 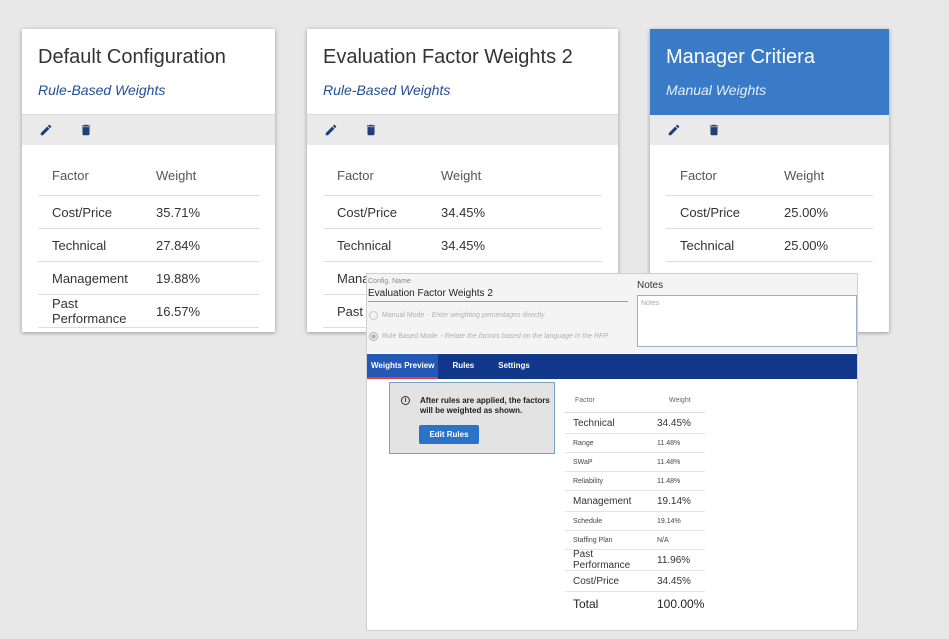 What do you see at coordinates (583, 443) in the screenshot?
I see `factor-name: Range` at bounding box center [583, 443].